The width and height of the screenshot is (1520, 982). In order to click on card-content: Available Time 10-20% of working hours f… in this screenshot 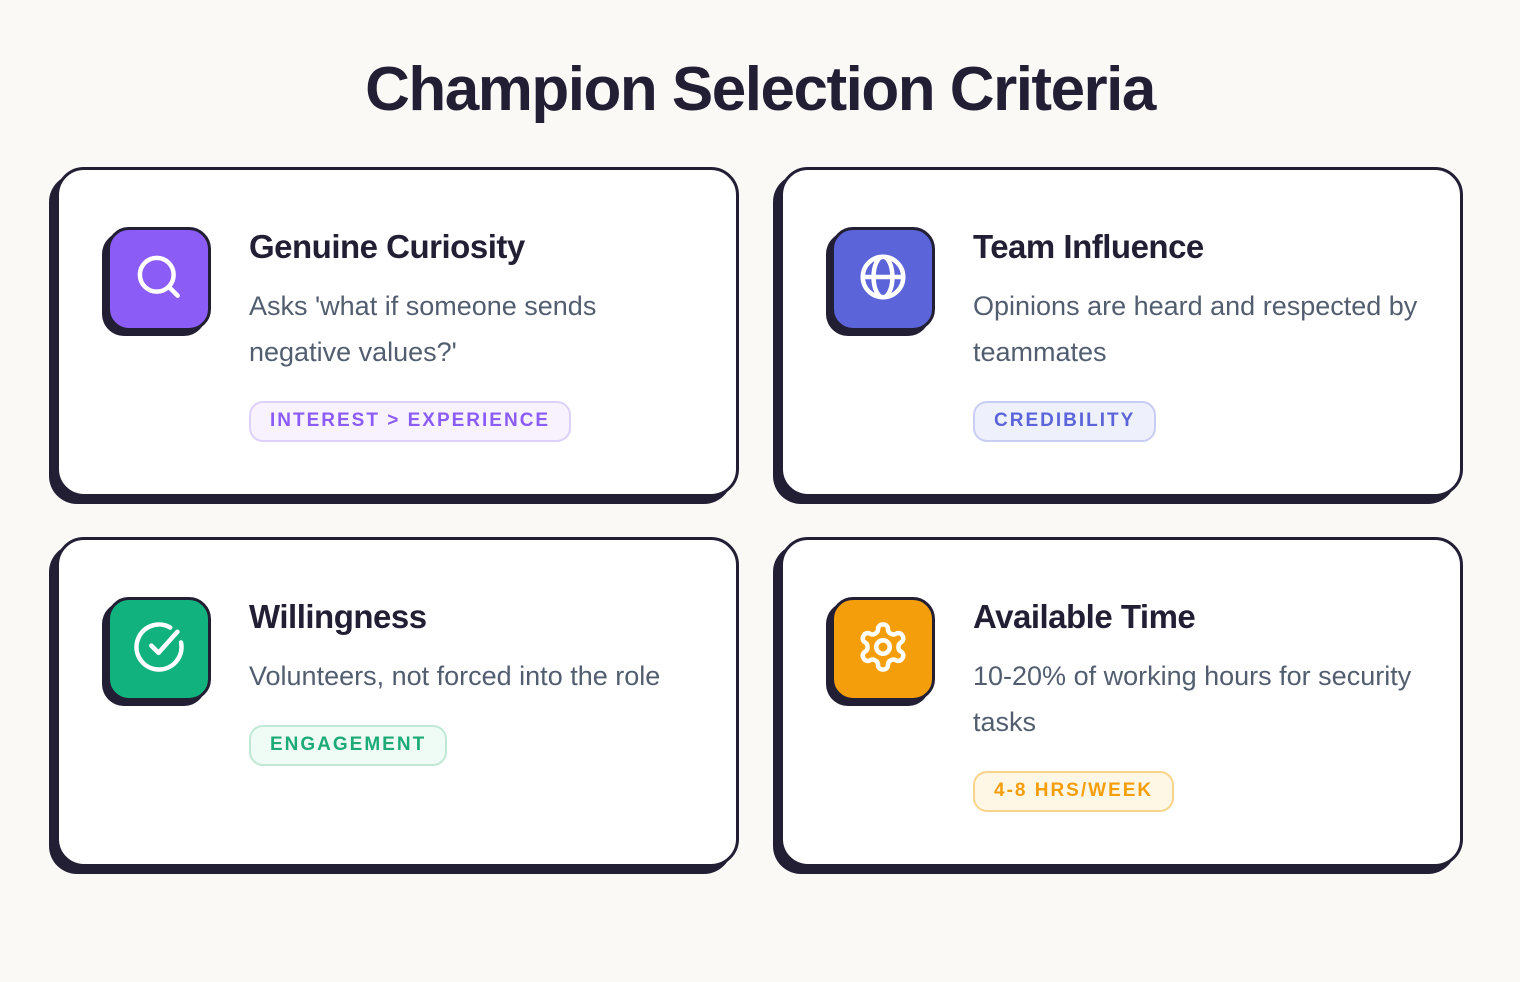, I will do `click(1197, 704)`.